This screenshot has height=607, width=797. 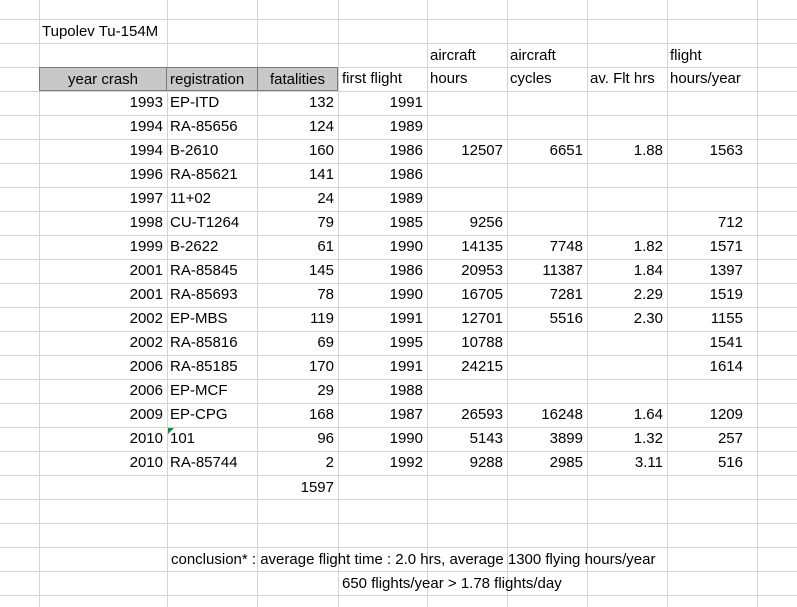 What do you see at coordinates (482, 246) in the screenshot?
I see `cell-aircraft-hours: 14135` at bounding box center [482, 246].